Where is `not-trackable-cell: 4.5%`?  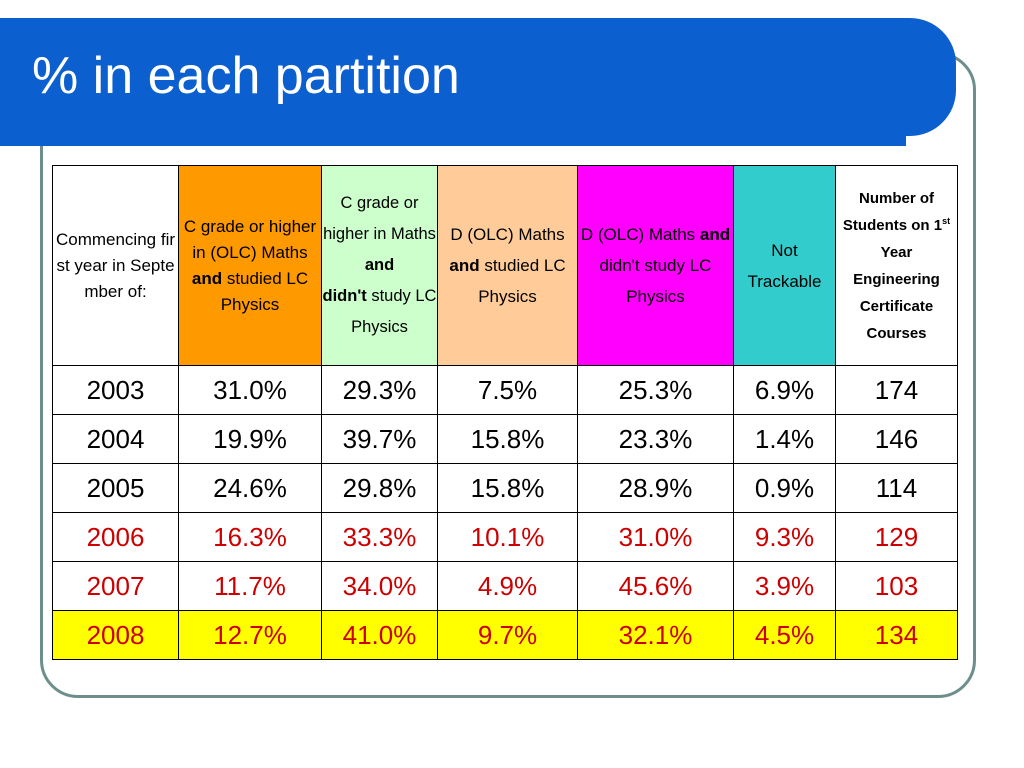
not-trackable-cell: 4.5% is located at coordinates (784, 635).